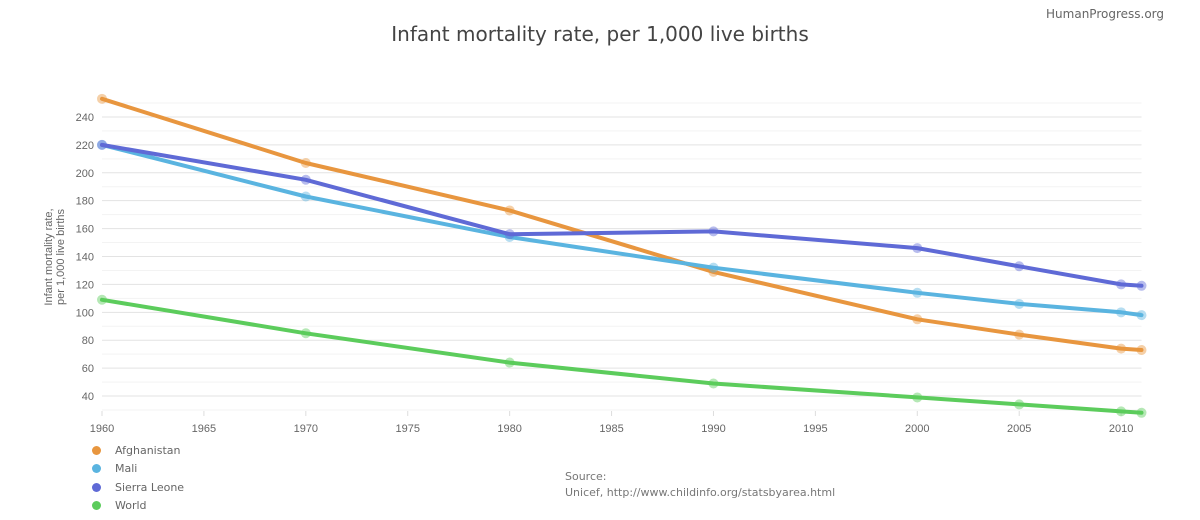 The image size is (1200, 520). I want to click on x-tick-label: 1960, so click(102, 429).